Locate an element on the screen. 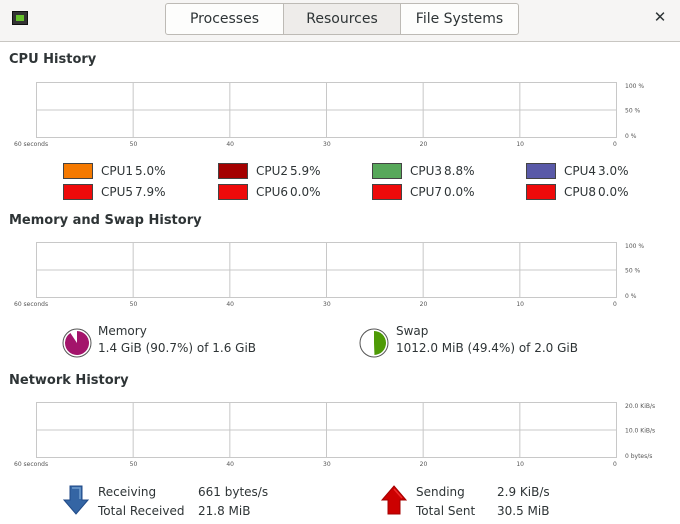 This screenshot has width=680, height=524. memory-x-tick-label: 20 is located at coordinates (424, 304).